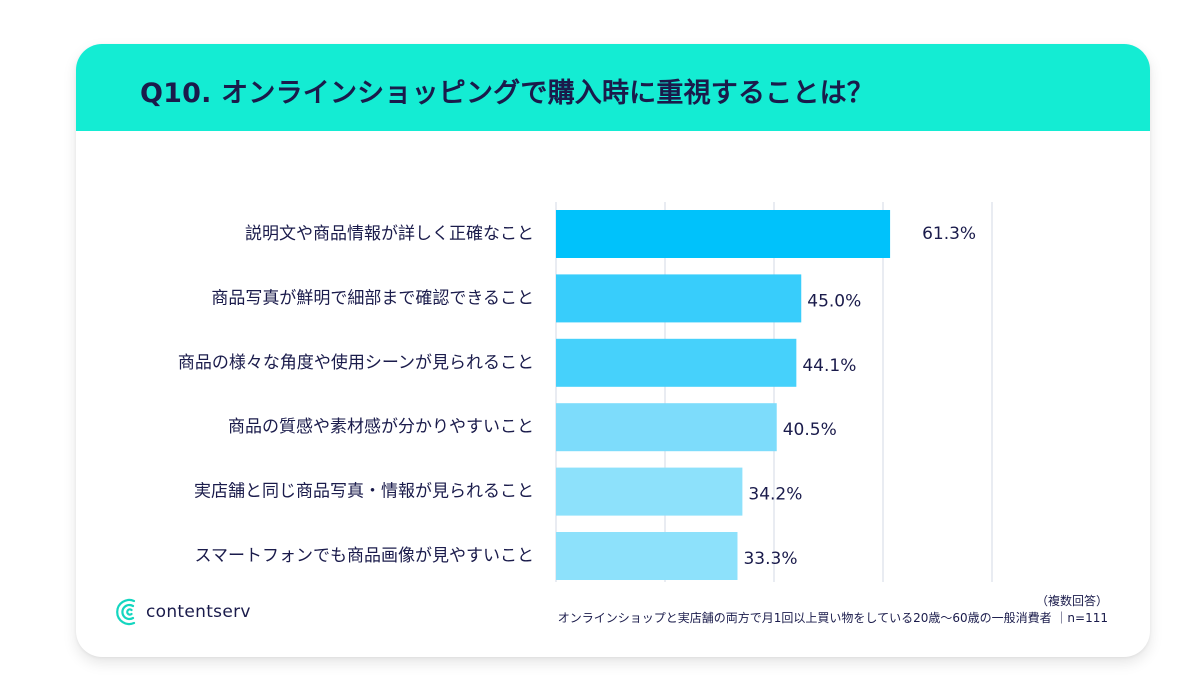  Describe the element at coordinates (775, 495) in the screenshot. I see `value-label-5: 34.2%` at that location.